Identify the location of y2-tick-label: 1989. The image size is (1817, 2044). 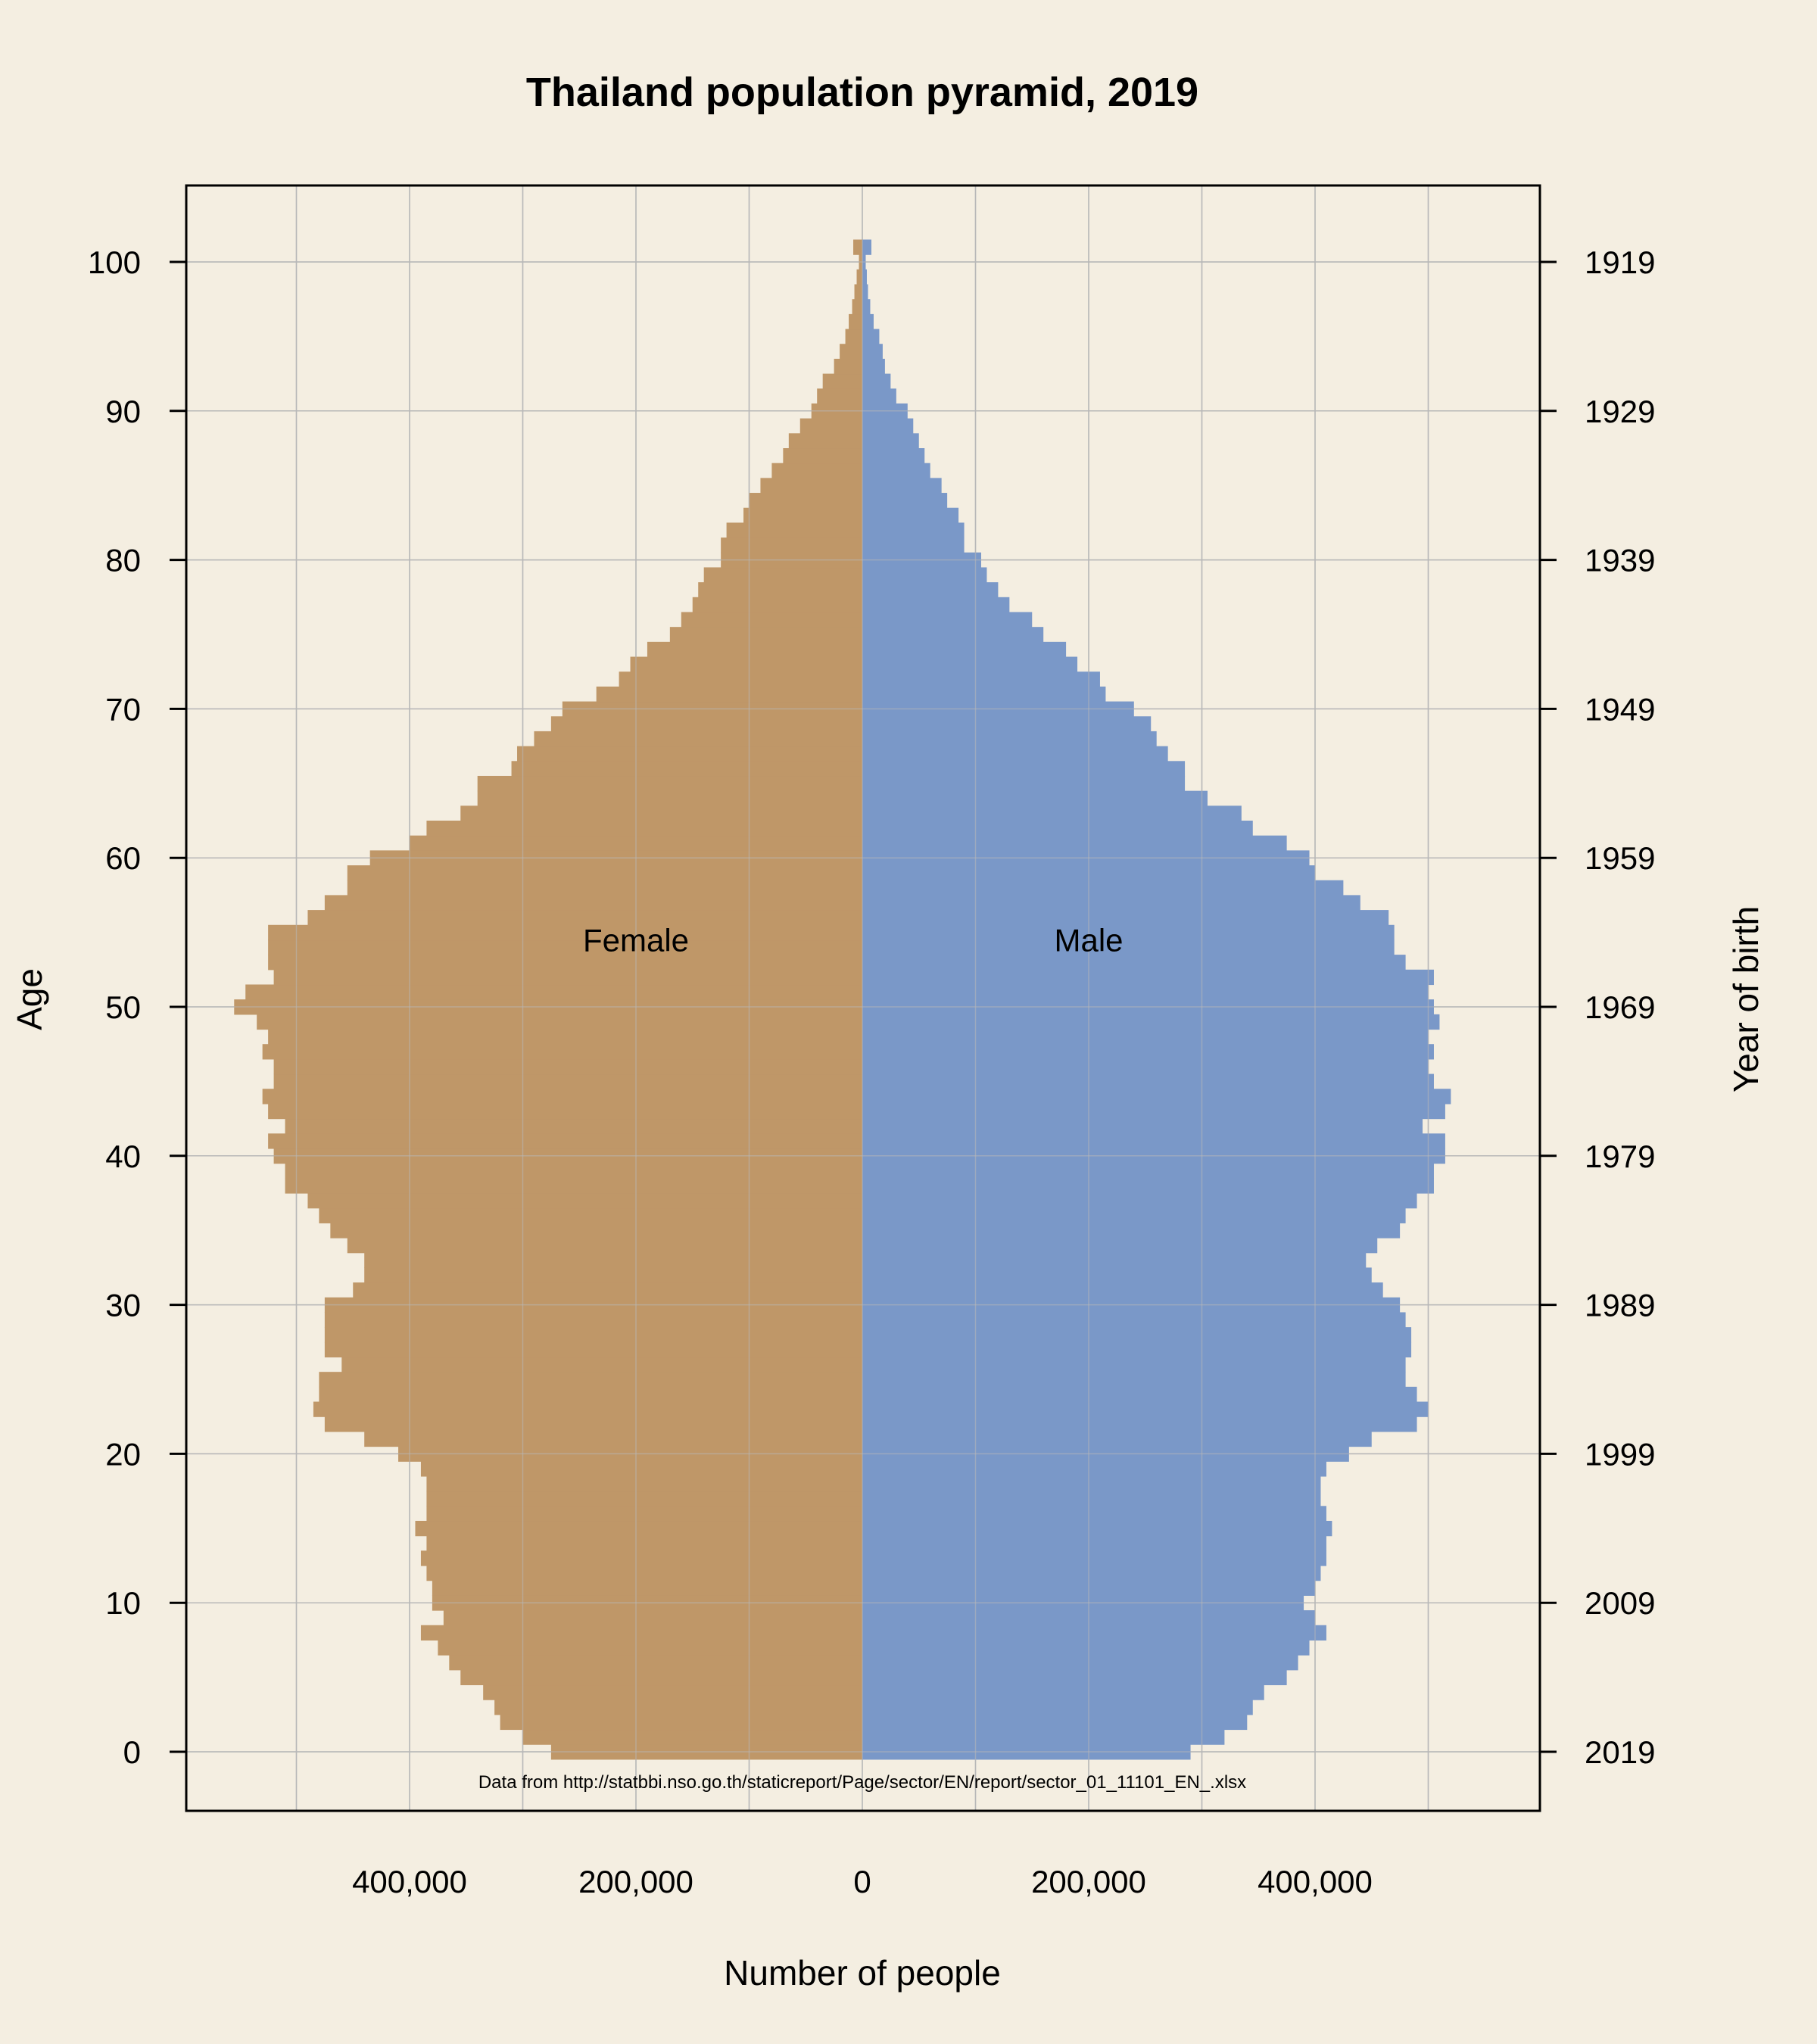
(1620, 1305).